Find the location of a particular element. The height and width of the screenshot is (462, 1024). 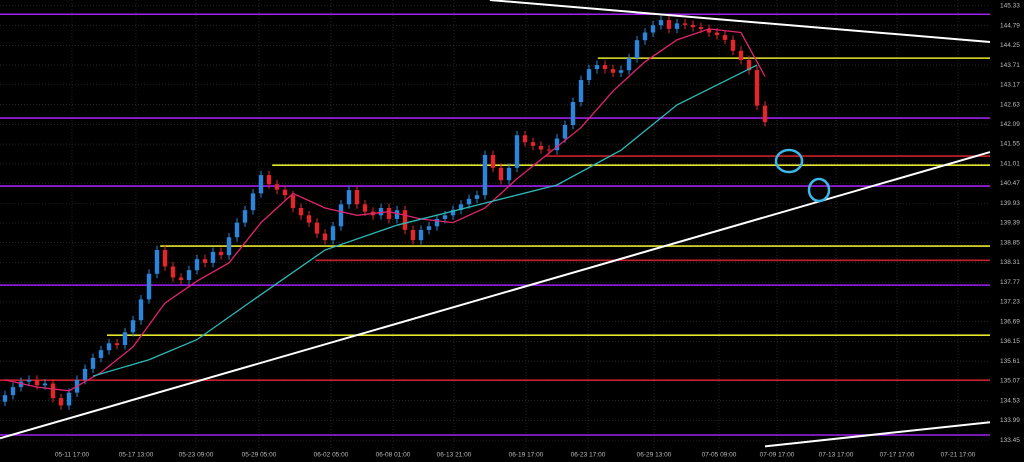

y-tick-label: 138.31 is located at coordinates (1010, 262).